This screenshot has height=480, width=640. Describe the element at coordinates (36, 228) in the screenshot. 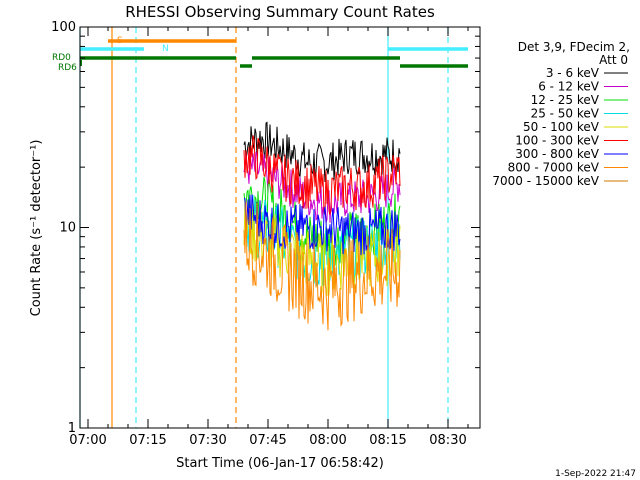

I see `y-axis-label: Count Rate (s⁻¹ detector⁻¹)` at that location.